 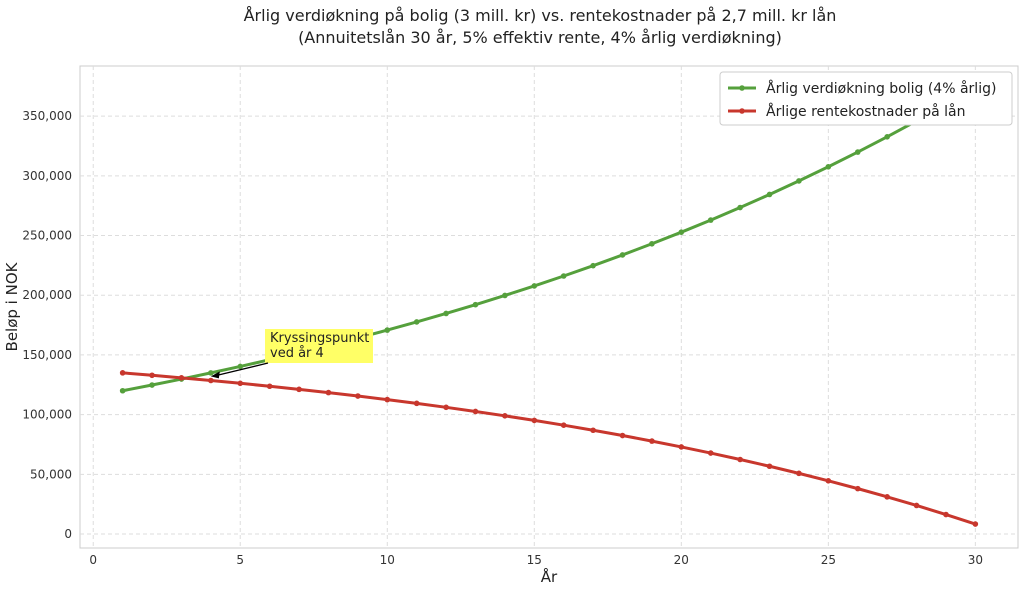 What do you see at coordinates (865, 111) in the screenshot?
I see `legend-label: Årlige rentekostnader på lån` at bounding box center [865, 111].